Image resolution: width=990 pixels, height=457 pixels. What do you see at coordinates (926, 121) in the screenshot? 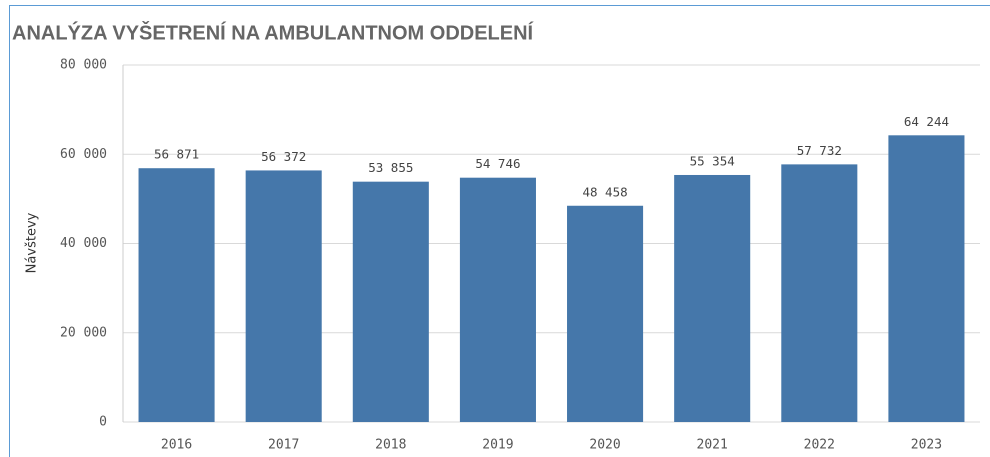
I see `data-label: 64 244` at bounding box center [926, 121].